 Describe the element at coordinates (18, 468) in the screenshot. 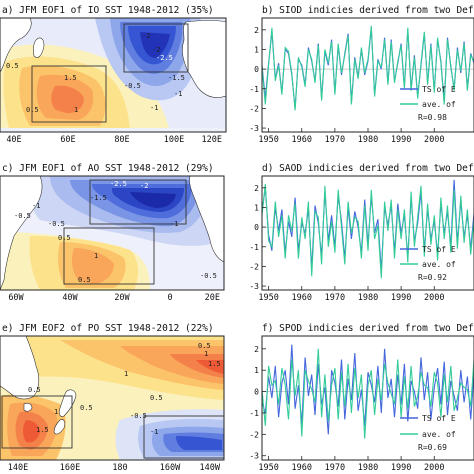

I see `map-xtick: 140E` at that location.